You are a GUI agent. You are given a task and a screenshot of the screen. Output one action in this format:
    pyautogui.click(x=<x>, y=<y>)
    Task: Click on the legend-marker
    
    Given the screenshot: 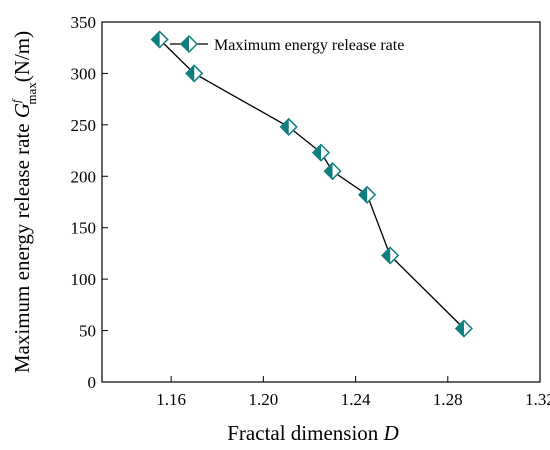 What is the action you would take?
    pyautogui.click(x=189, y=44)
    